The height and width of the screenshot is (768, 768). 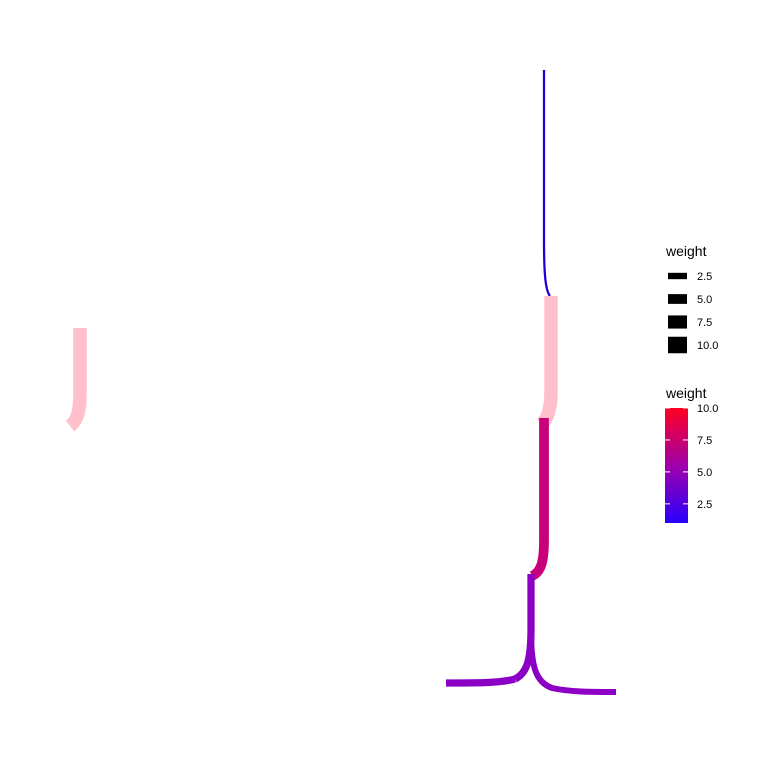 What do you see at coordinates (704, 300) in the screenshot?
I see `width-legend-label: 5.0` at bounding box center [704, 300].